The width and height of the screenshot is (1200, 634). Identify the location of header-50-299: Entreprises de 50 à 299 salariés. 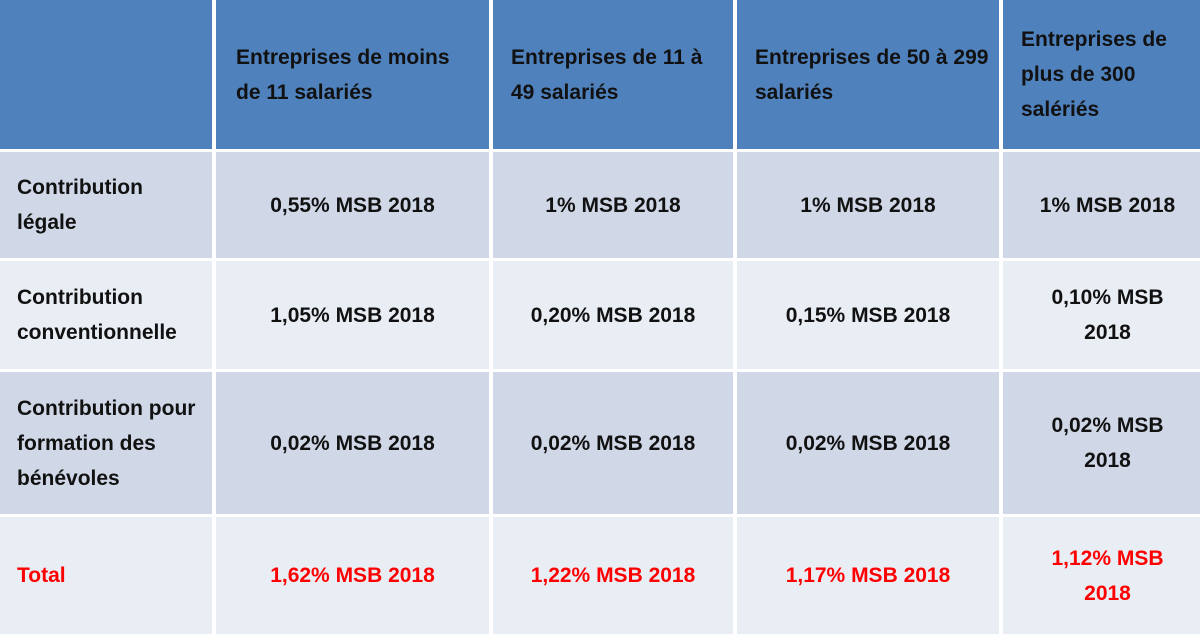
(868, 74).